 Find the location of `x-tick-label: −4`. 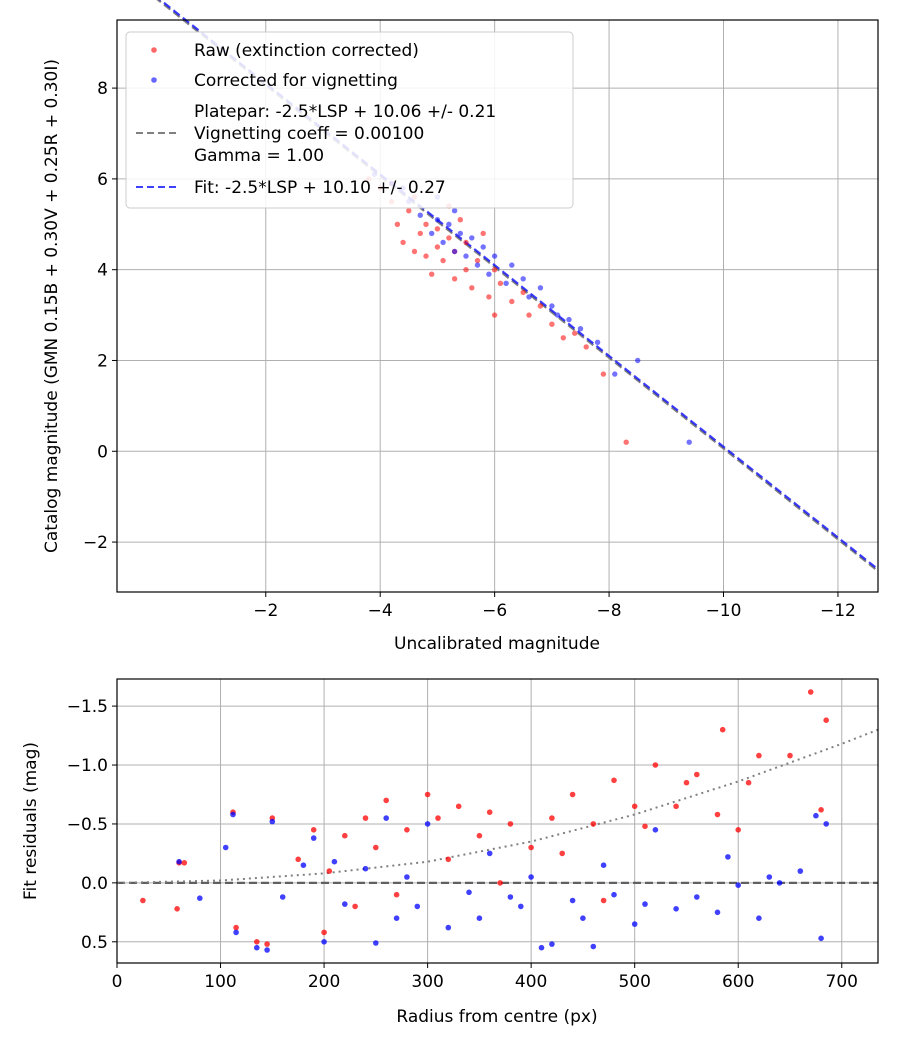

x-tick-label: −4 is located at coordinates (380, 611).